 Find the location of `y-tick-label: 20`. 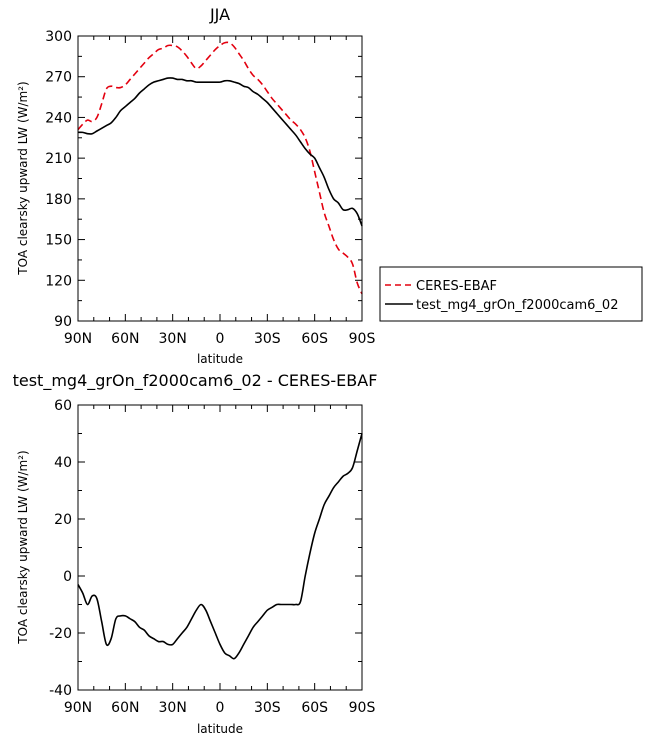

y-tick-label: 20 is located at coordinates (63, 520).